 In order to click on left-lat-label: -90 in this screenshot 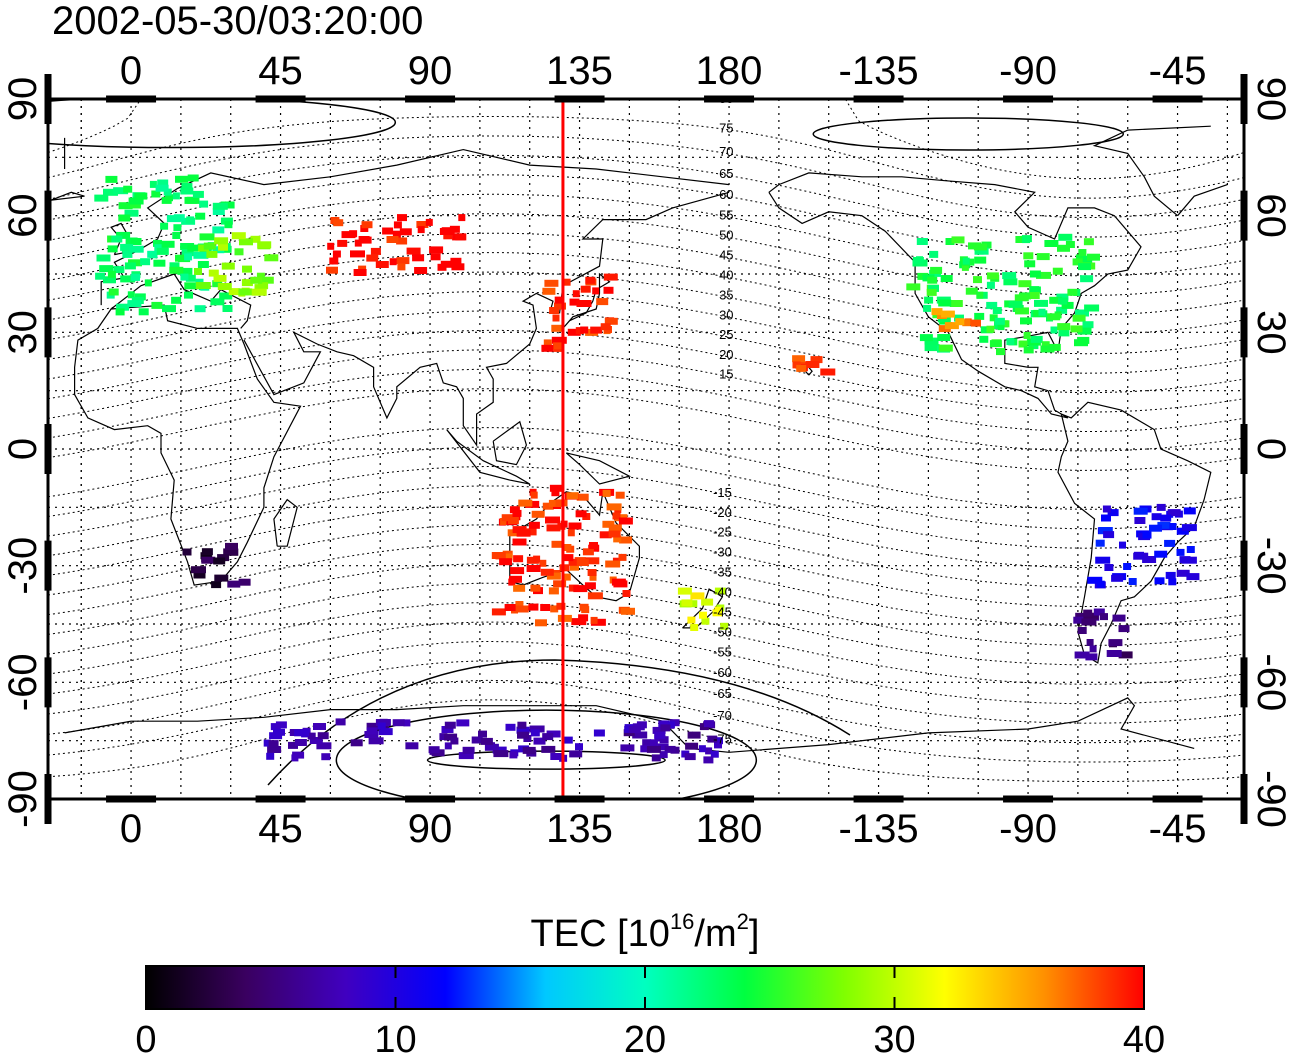, I will do `click(23, 799)`.